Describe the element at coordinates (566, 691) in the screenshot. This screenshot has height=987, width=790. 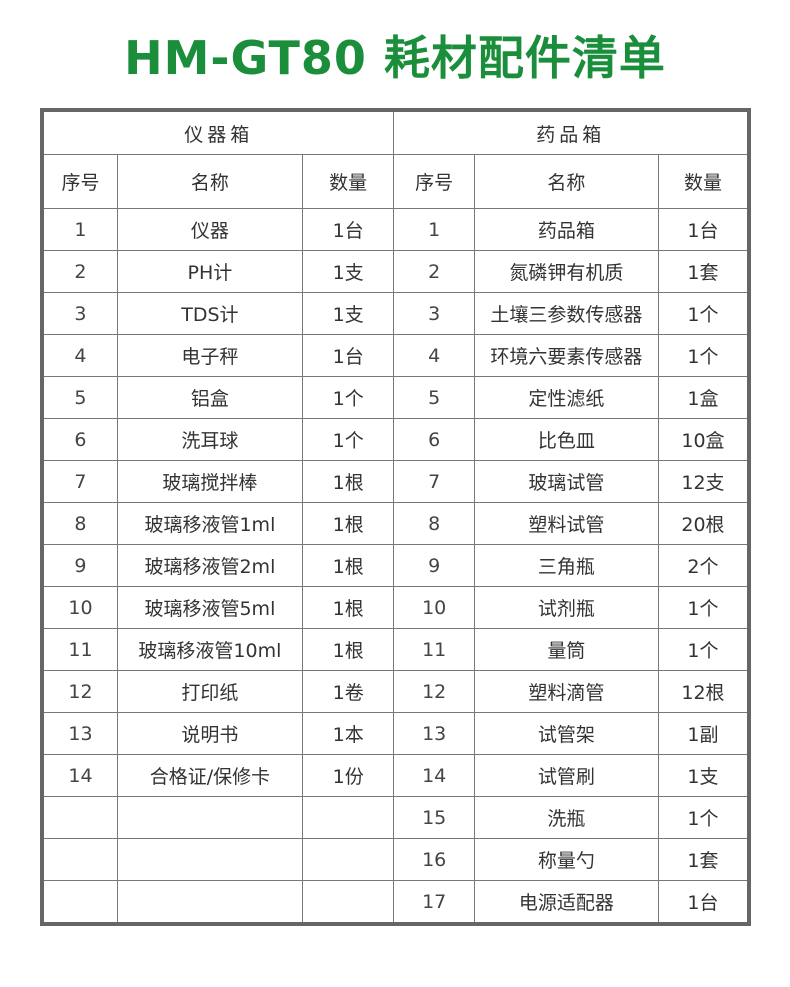
I see `item-name: 塑料滴管` at that location.